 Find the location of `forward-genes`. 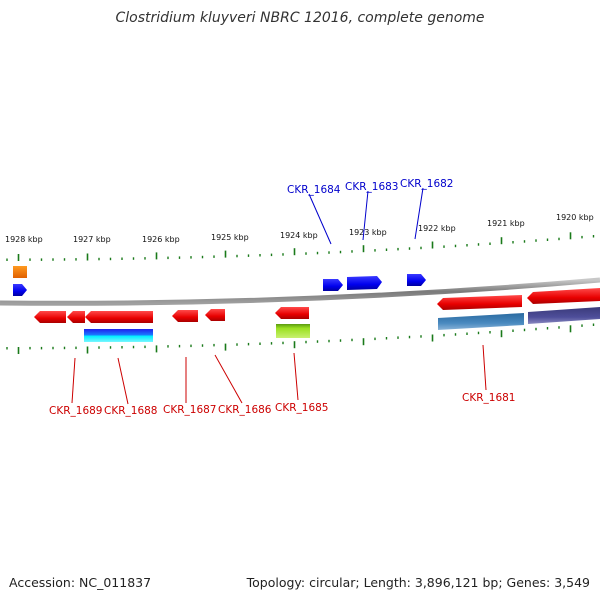

forward-genes is located at coordinates (219, 285).